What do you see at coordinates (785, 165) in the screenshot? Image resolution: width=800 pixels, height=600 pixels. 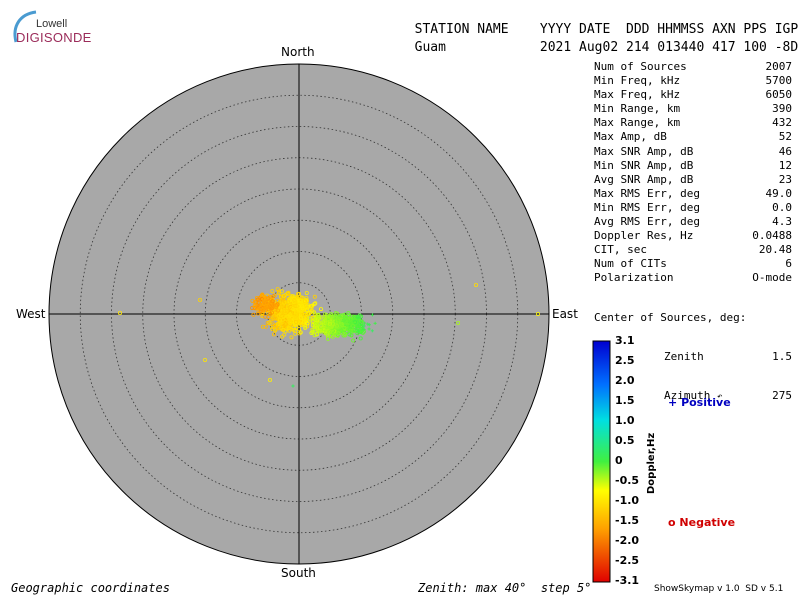 I see `stat-value: 12` at bounding box center [785, 165].